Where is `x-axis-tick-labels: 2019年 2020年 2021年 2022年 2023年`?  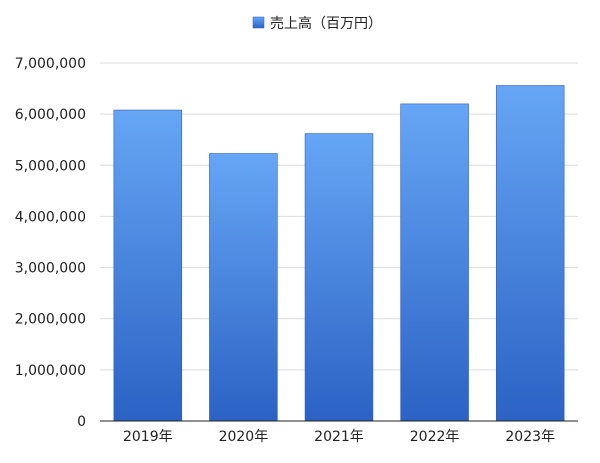 x-axis-tick-labels: 2019年 2020年 2021年 2022年 2023年 is located at coordinates (339, 437).